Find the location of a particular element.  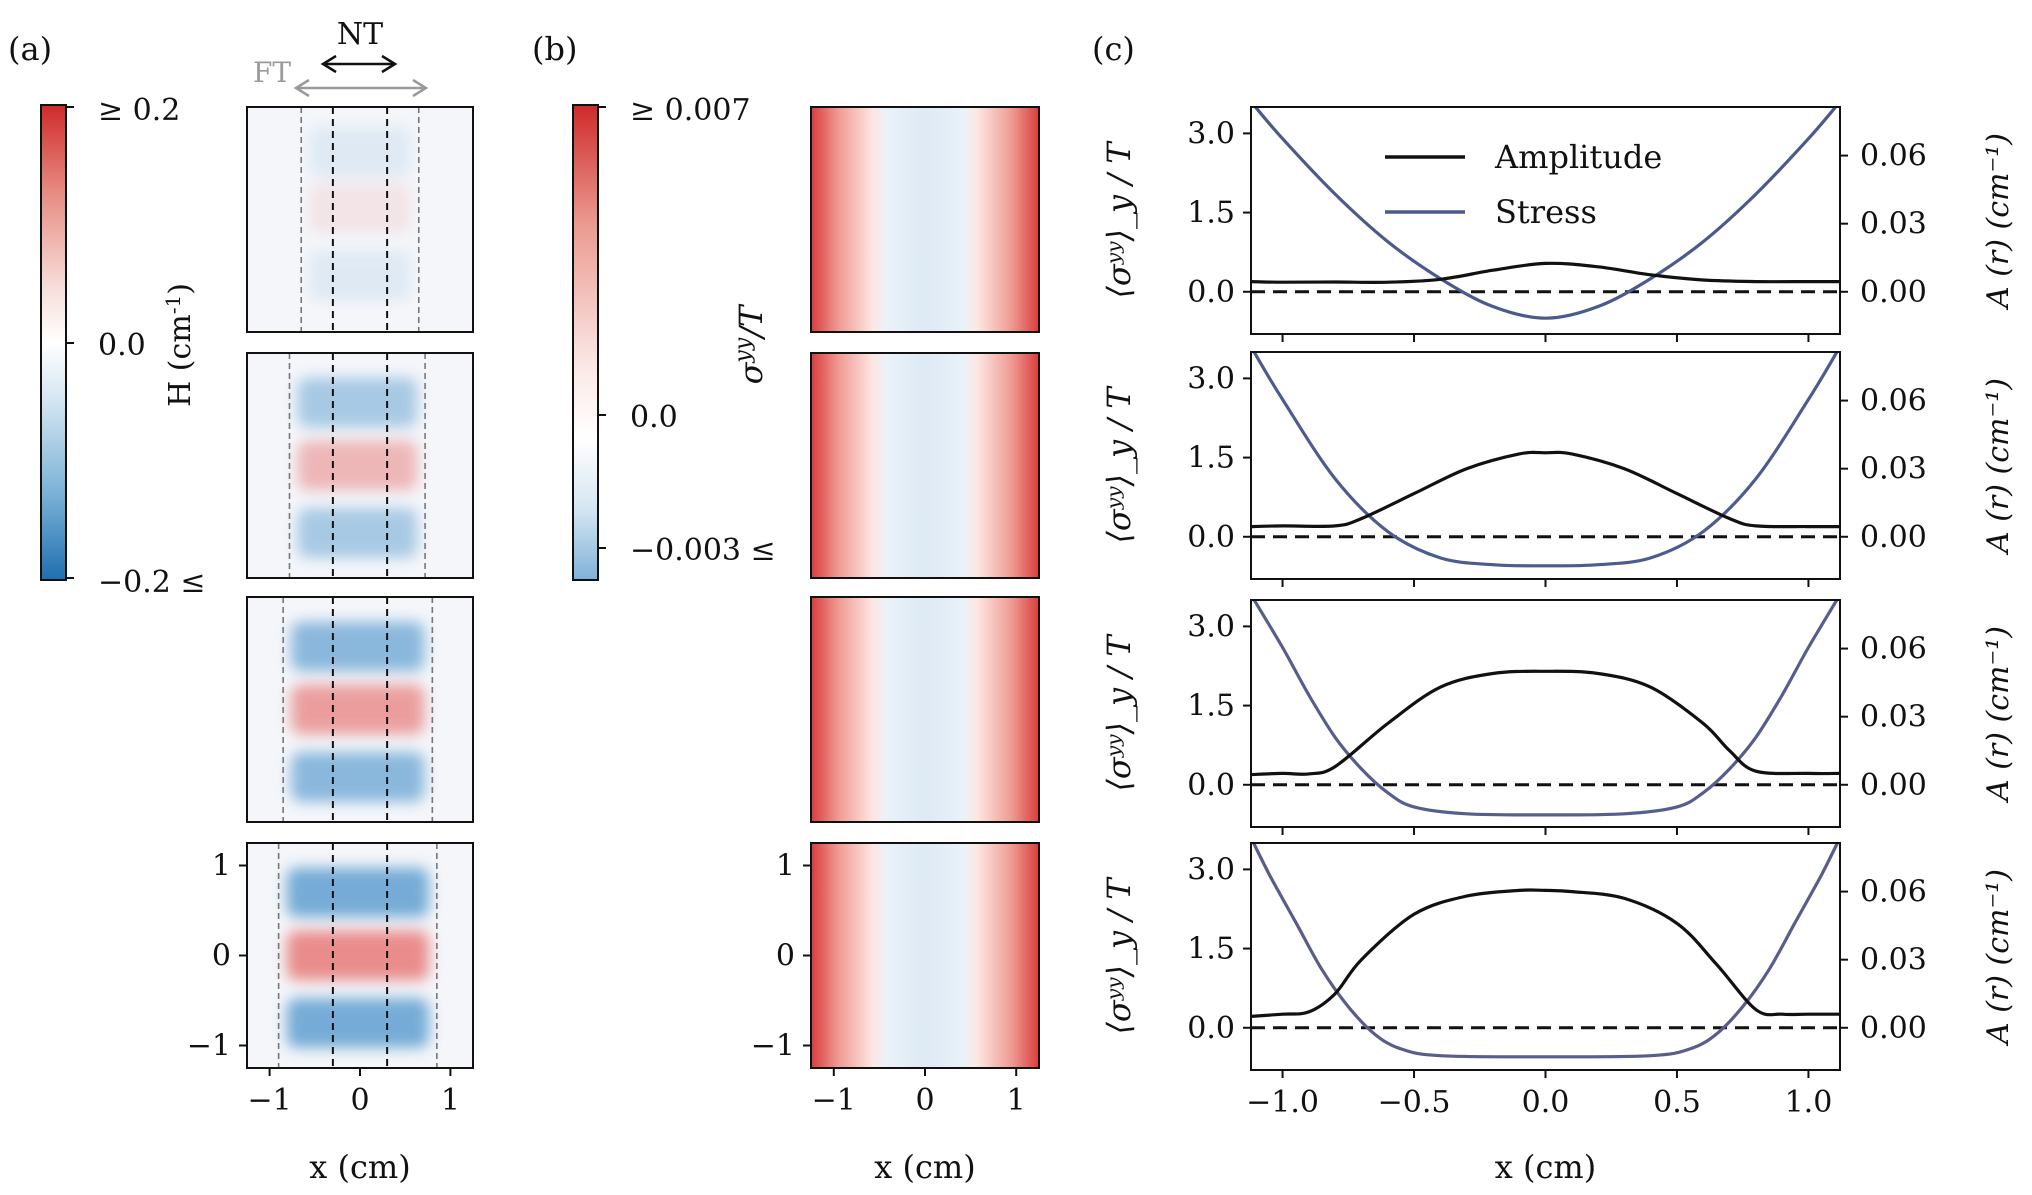

xtick-label: 1.0 is located at coordinates (1809, 1102).